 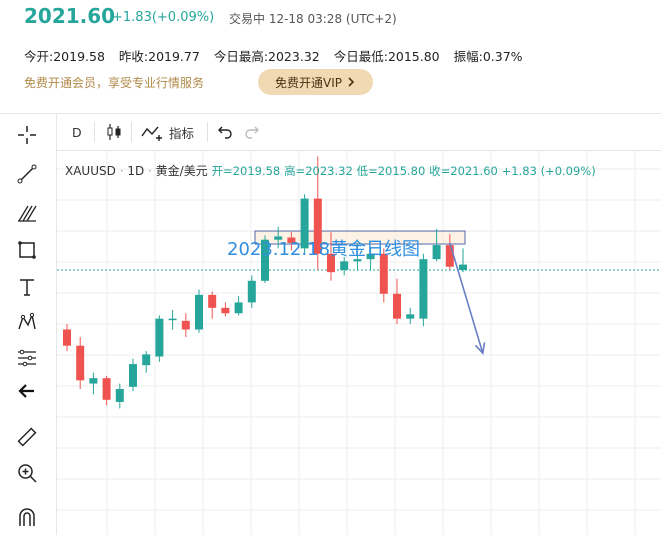 I want to click on crosshair-icon, so click(x=27, y=135).